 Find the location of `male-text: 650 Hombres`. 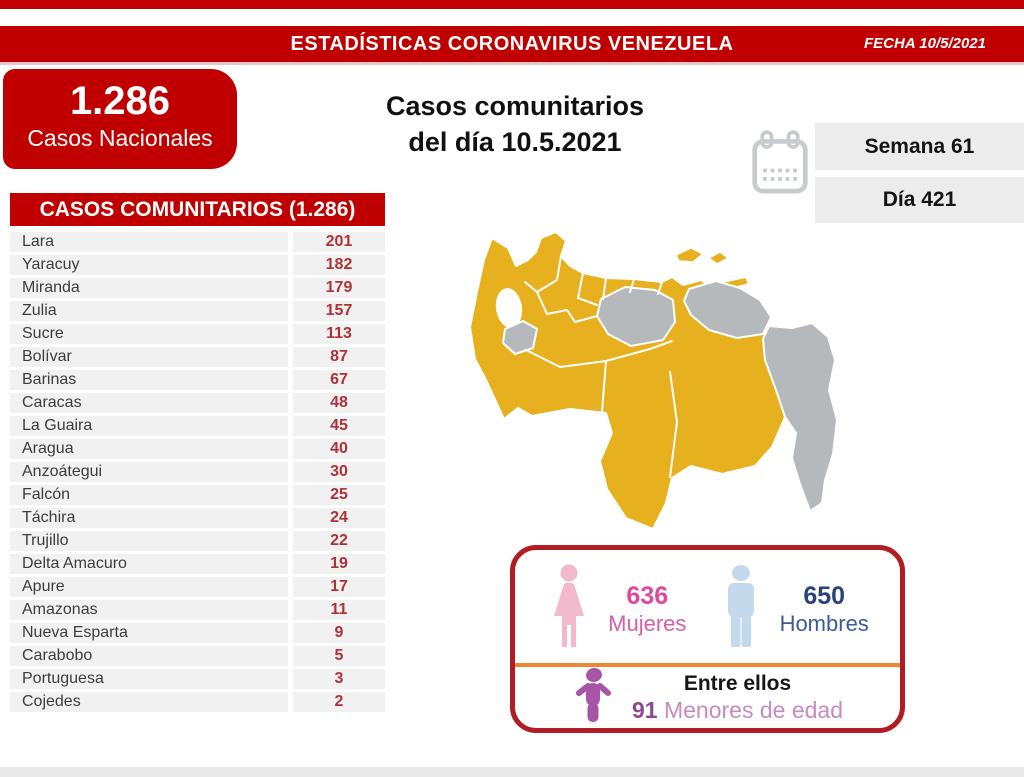

male-text: 650 Hombres is located at coordinates (824, 609).